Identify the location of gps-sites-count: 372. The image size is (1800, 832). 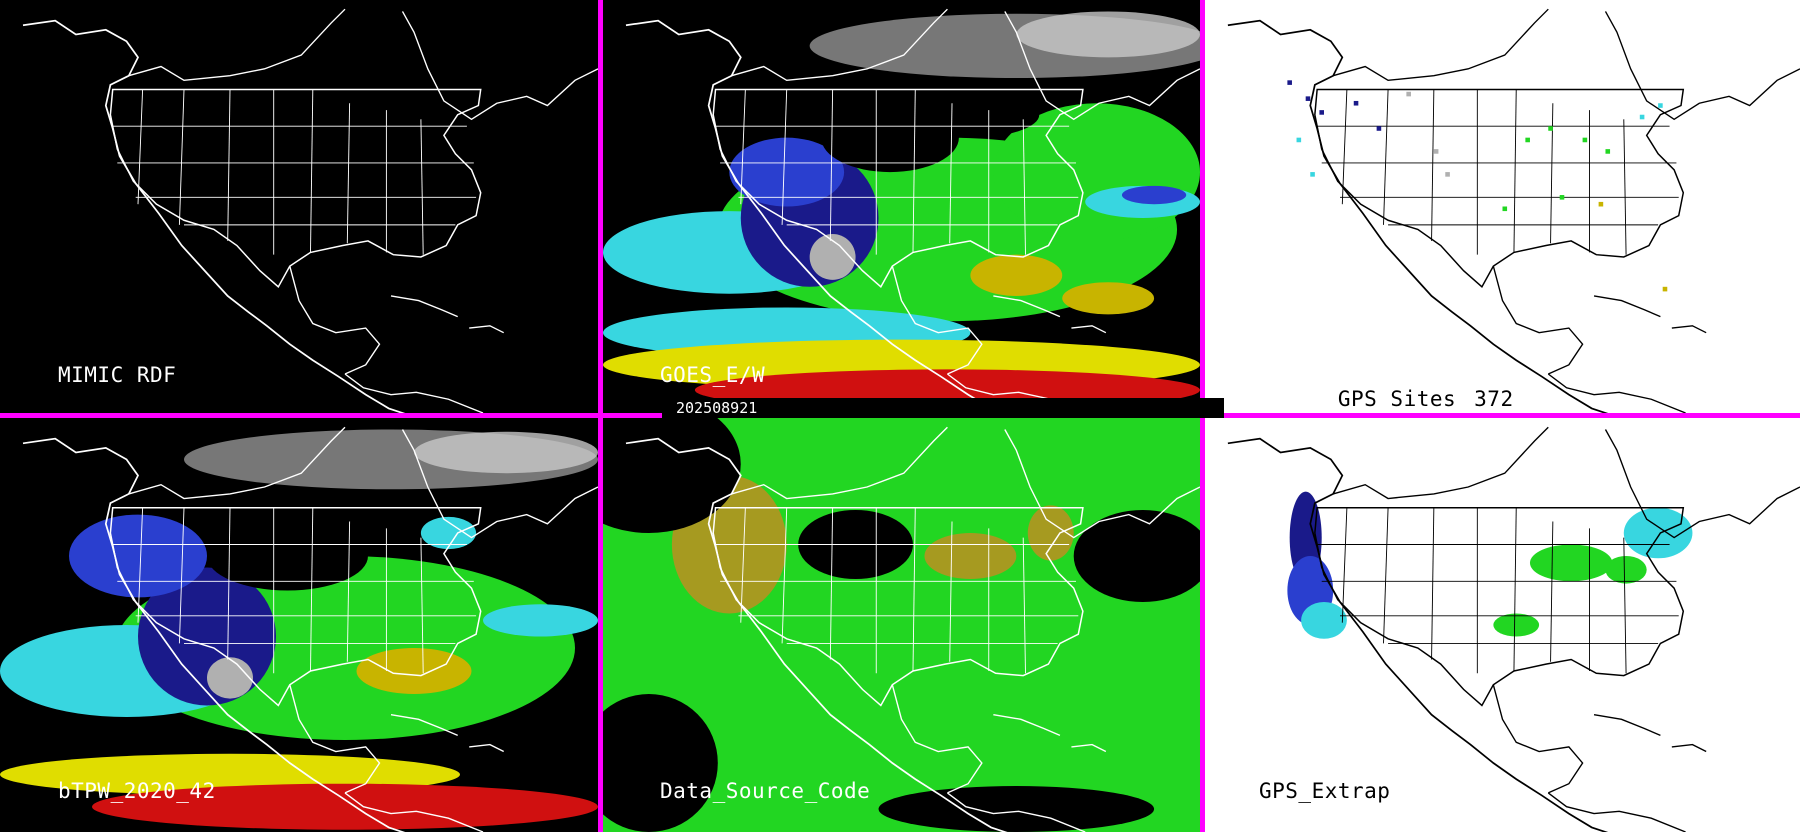
(1494, 399).